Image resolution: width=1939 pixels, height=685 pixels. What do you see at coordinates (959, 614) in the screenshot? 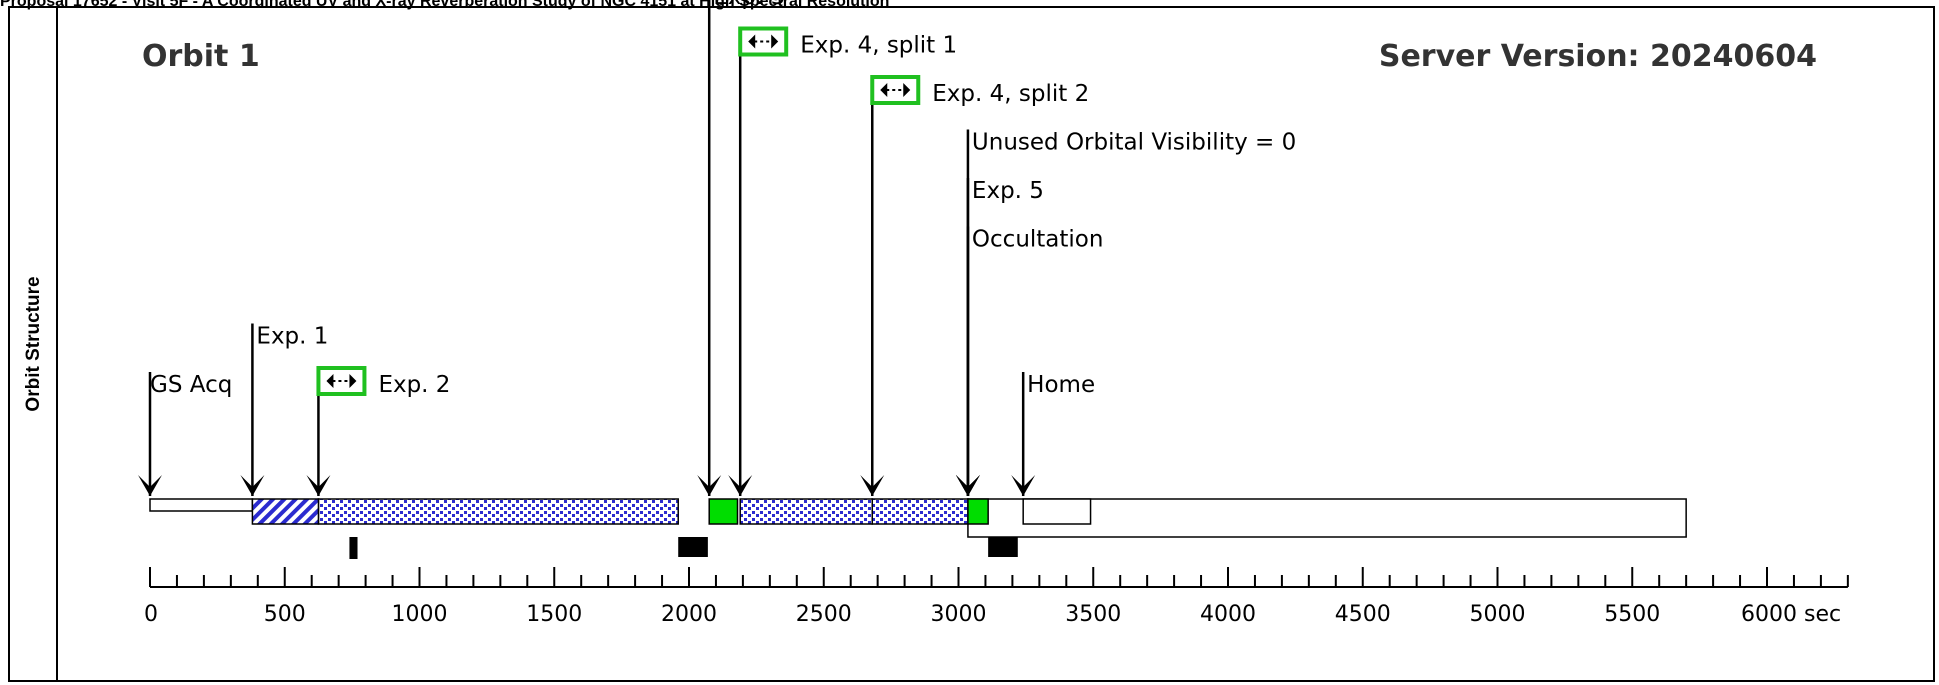
I see `tick-label: 3000` at bounding box center [959, 614].